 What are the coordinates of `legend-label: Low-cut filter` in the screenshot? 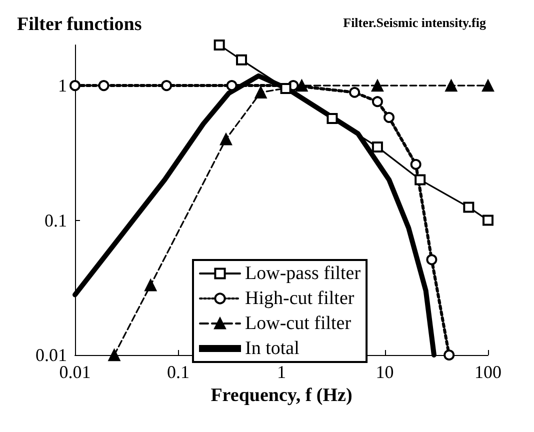 It's located at (298, 323).